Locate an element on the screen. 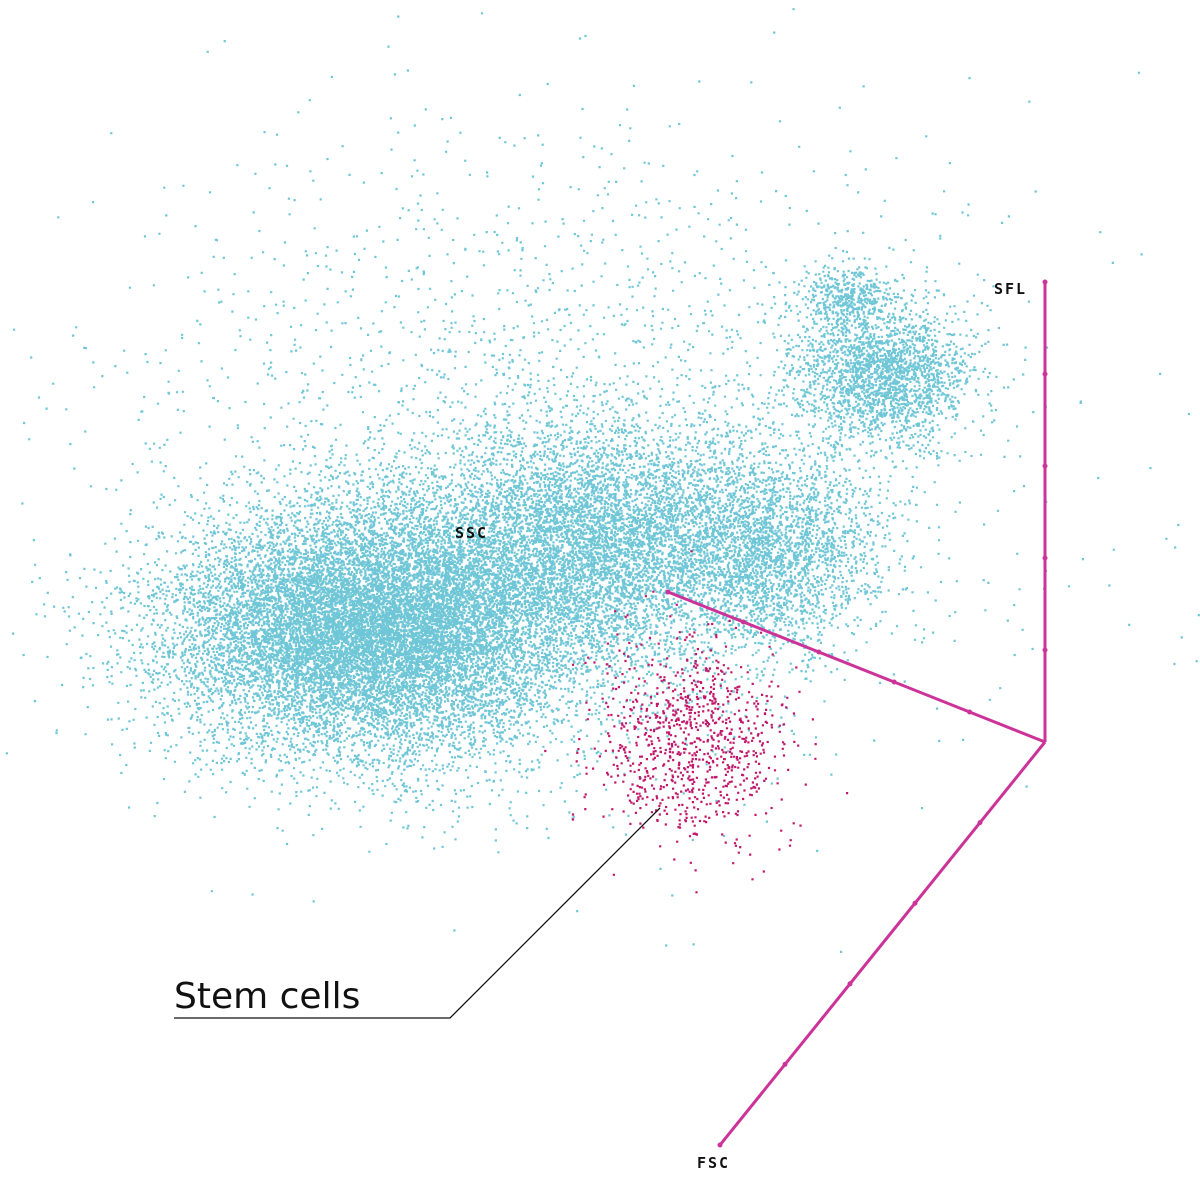 The width and height of the screenshot is (1200, 1200). scatter-points is located at coordinates (696, 722).